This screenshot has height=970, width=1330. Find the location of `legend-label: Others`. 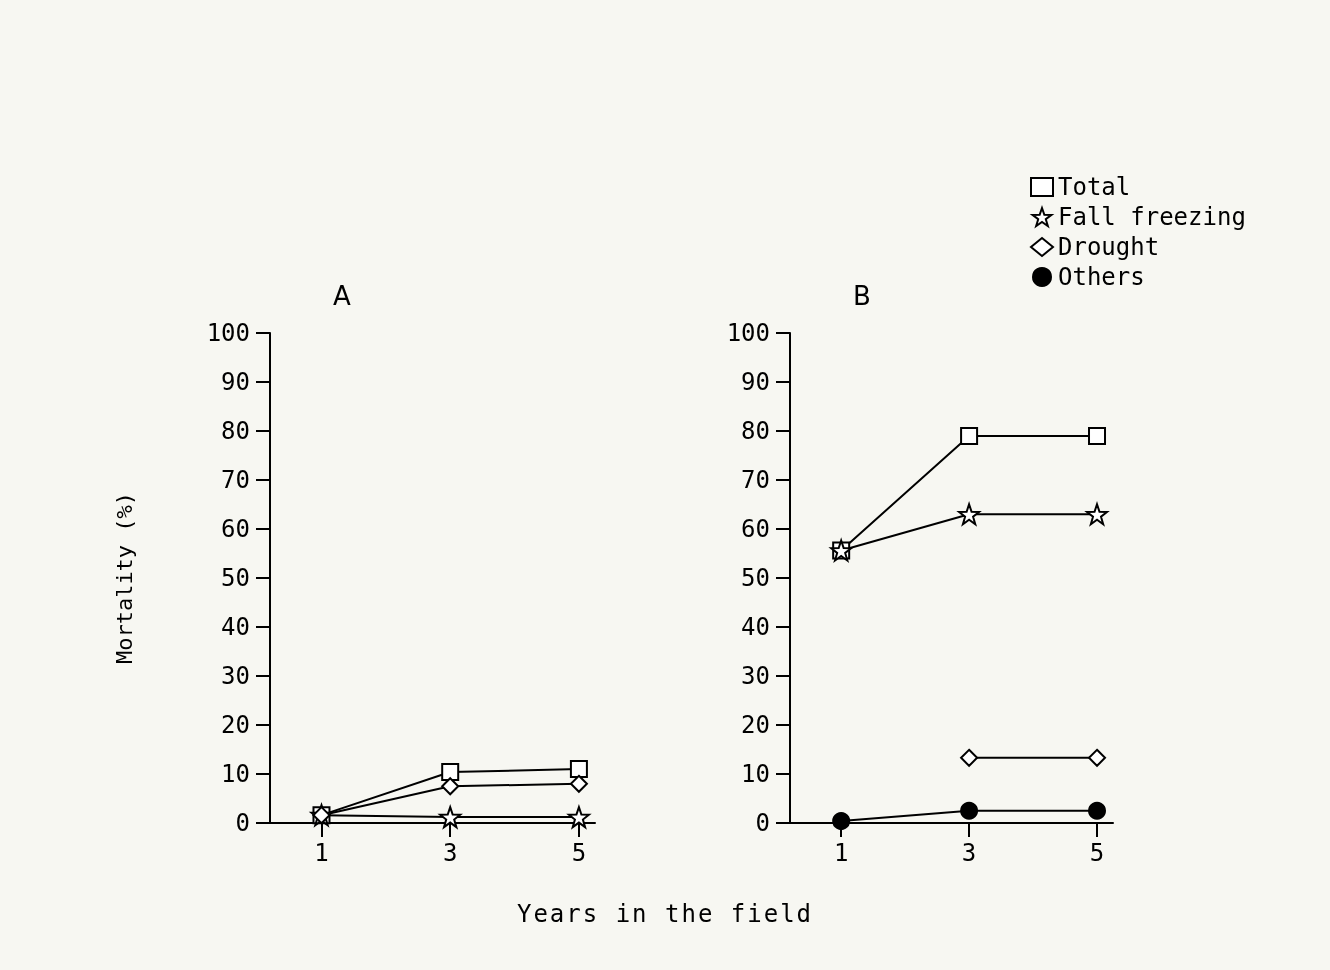

legend-label: Others is located at coordinates (1101, 277).